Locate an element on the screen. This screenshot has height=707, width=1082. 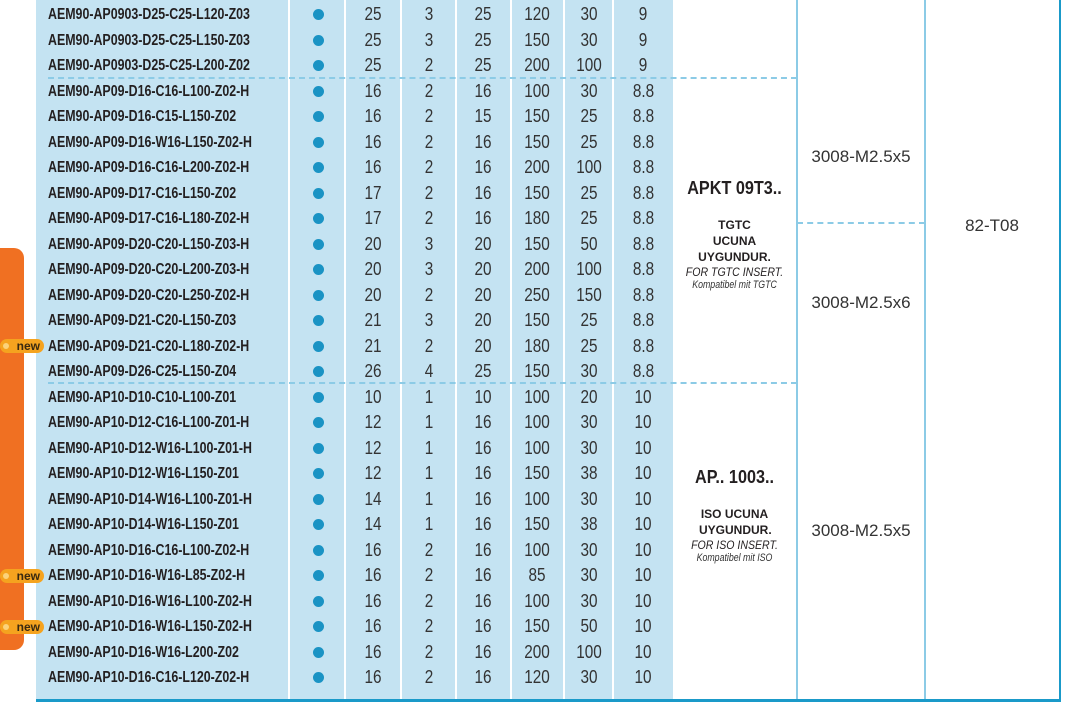
dimension-text: 180 is located at coordinates (537, 218).